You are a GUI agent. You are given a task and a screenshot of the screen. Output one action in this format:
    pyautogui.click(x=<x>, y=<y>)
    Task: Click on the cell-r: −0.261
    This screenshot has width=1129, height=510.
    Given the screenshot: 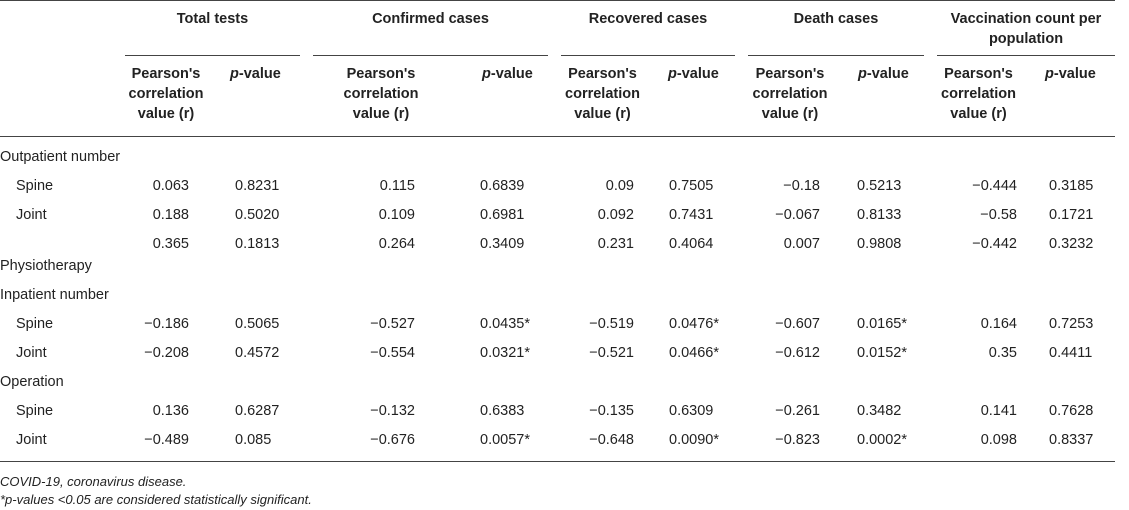 What is the action you would take?
    pyautogui.click(x=797, y=411)
    